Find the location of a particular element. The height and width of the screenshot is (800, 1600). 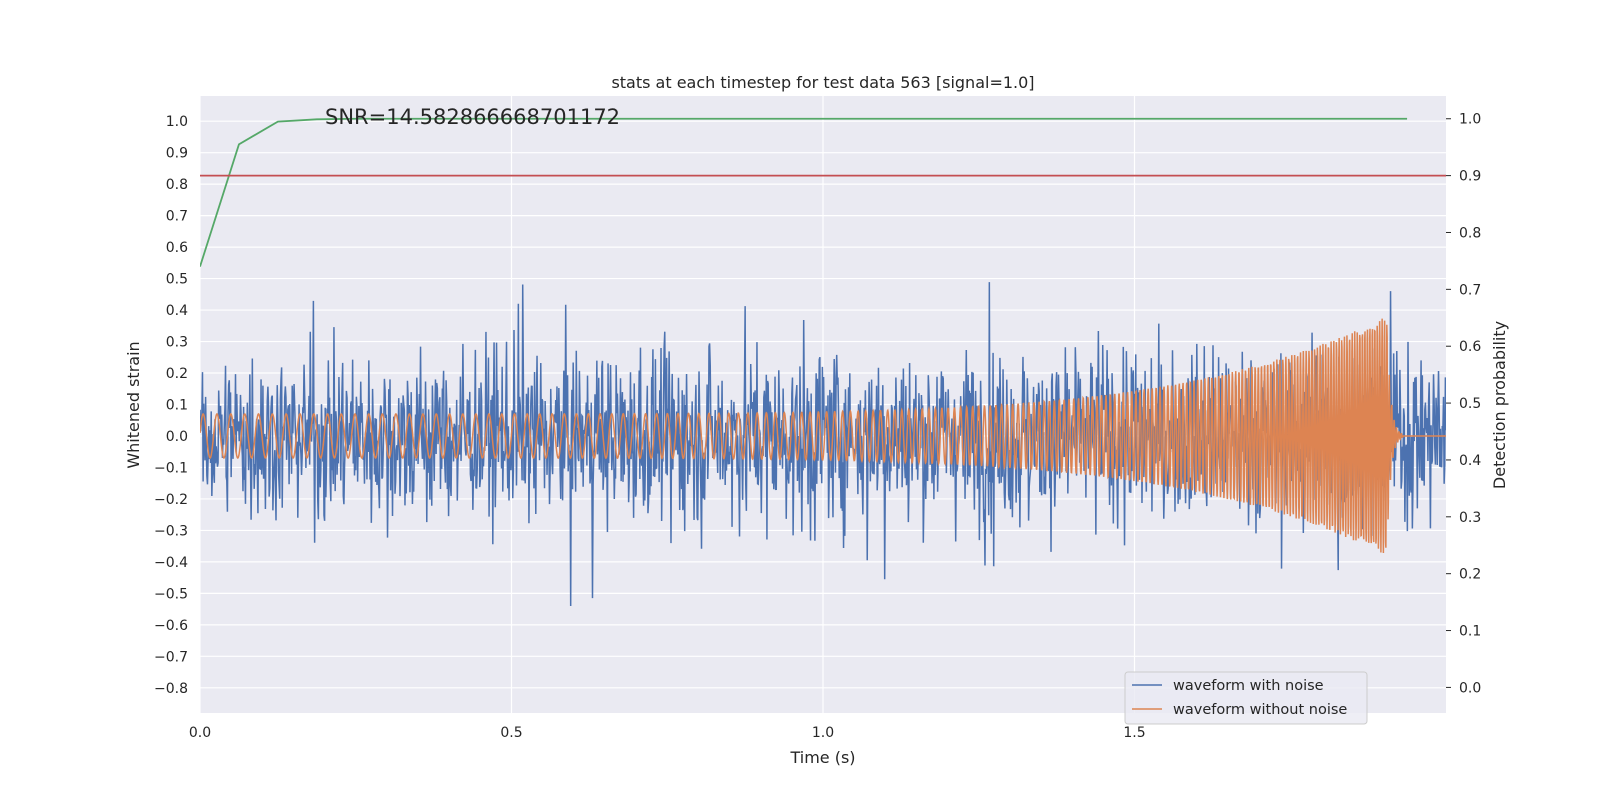

x-tick-label: 1.0 is located at coordinates (823, 733).